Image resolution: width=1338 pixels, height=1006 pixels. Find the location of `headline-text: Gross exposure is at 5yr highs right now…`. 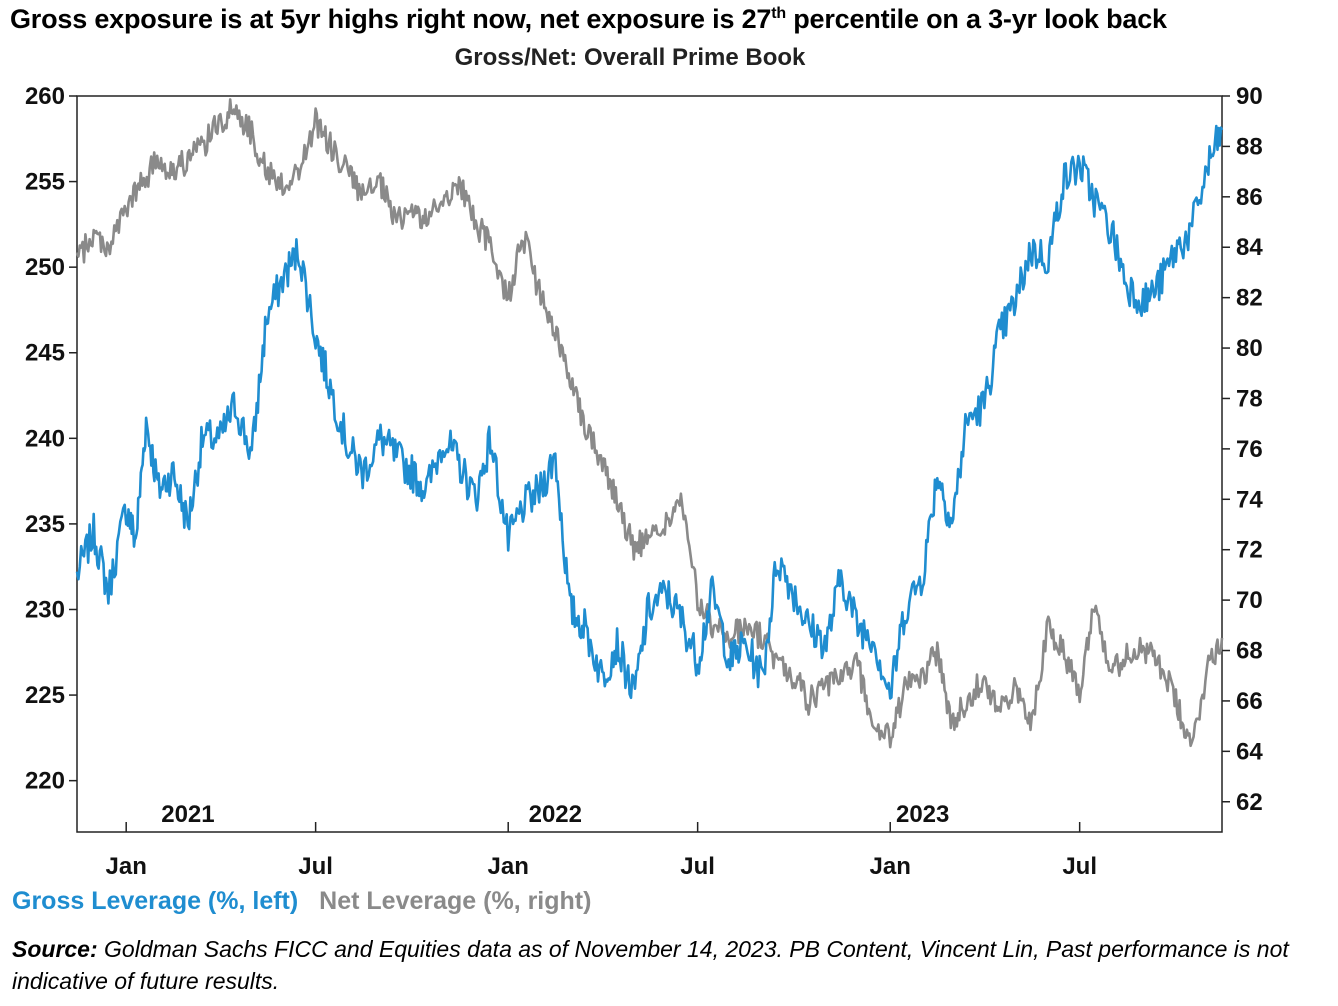

headline-text: Gross exposure is at 5yr highs right now… is located at coordinates (391, 19).